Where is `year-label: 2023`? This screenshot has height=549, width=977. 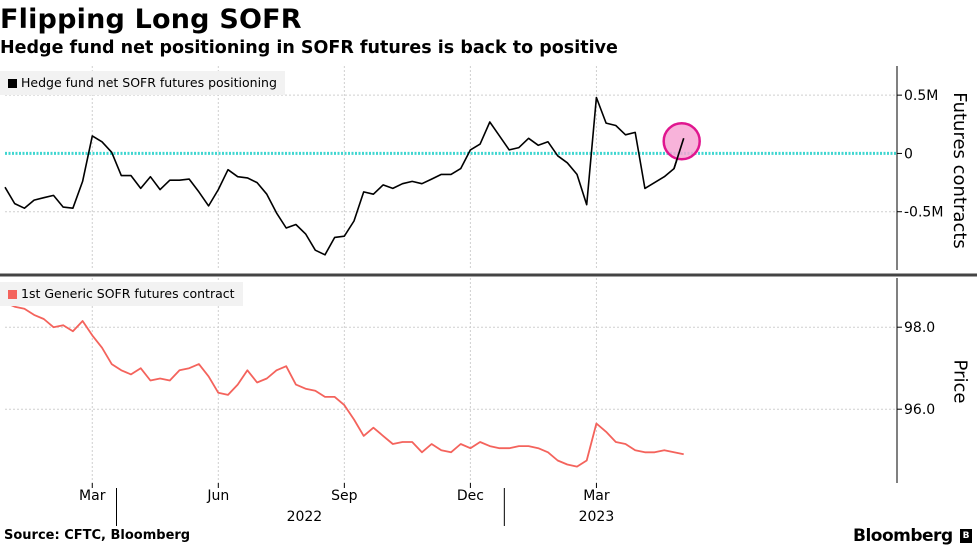 year-label: 2023 is located at coordinates (597, 517).